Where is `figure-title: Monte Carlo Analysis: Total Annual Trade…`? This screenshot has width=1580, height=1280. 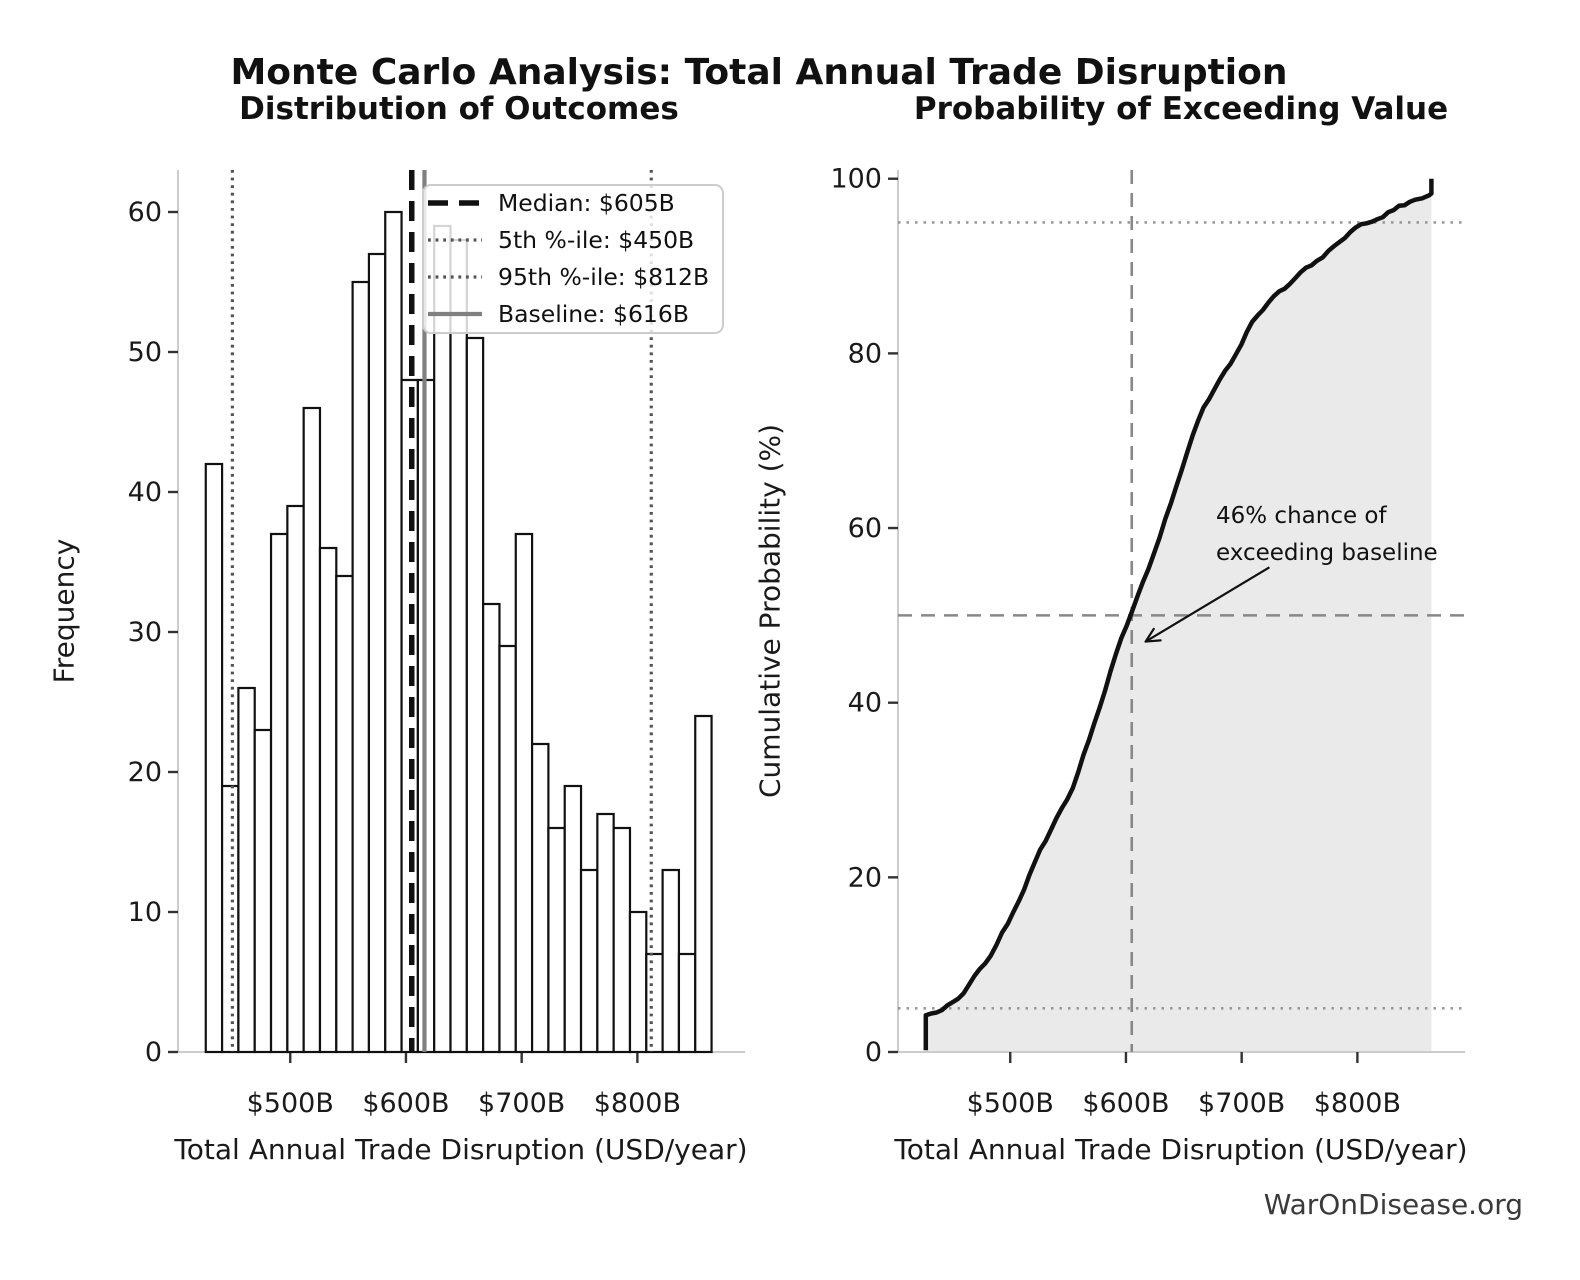
figure-title: Monte Carlo Analysis: Total Annual Trade… is located at coordinates (759, 72).